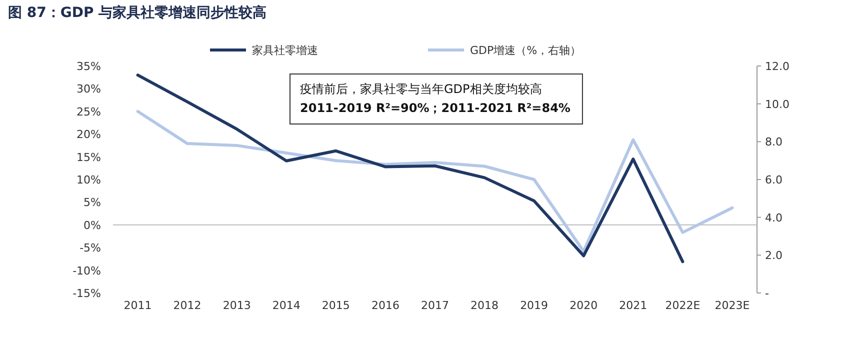 The height and width of the screenshot is (349, 850). What do you see at coordinates (777, 104) in the screenshot?
I see `y2-tick-label: 10.0` at bounding box center [777, 104].